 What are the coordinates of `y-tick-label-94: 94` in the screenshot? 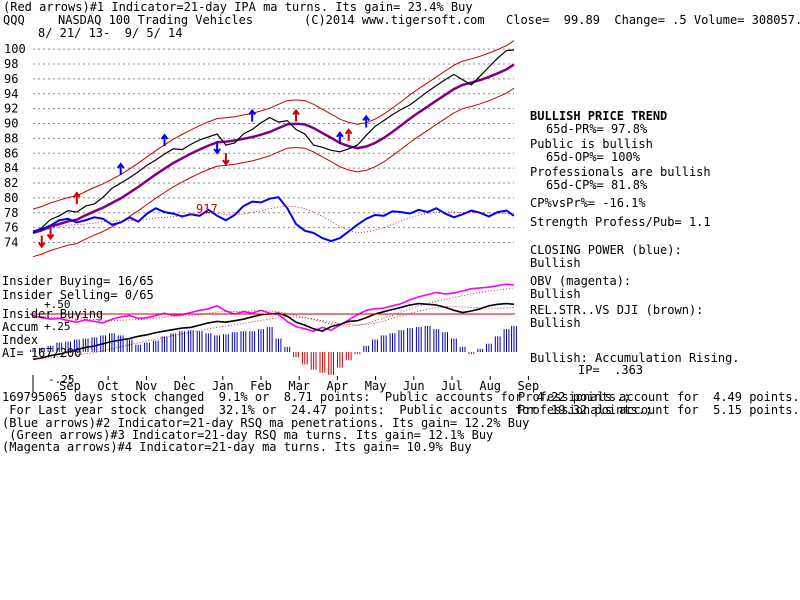 It's located at (11, 94).